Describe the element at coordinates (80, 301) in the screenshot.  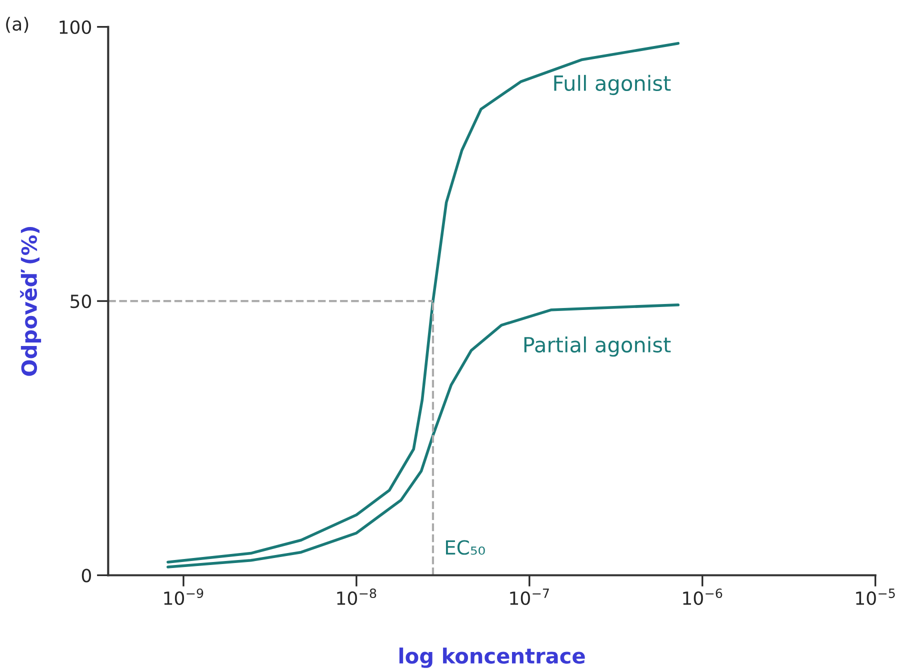
I see `y-tick-label: 50` at that location.